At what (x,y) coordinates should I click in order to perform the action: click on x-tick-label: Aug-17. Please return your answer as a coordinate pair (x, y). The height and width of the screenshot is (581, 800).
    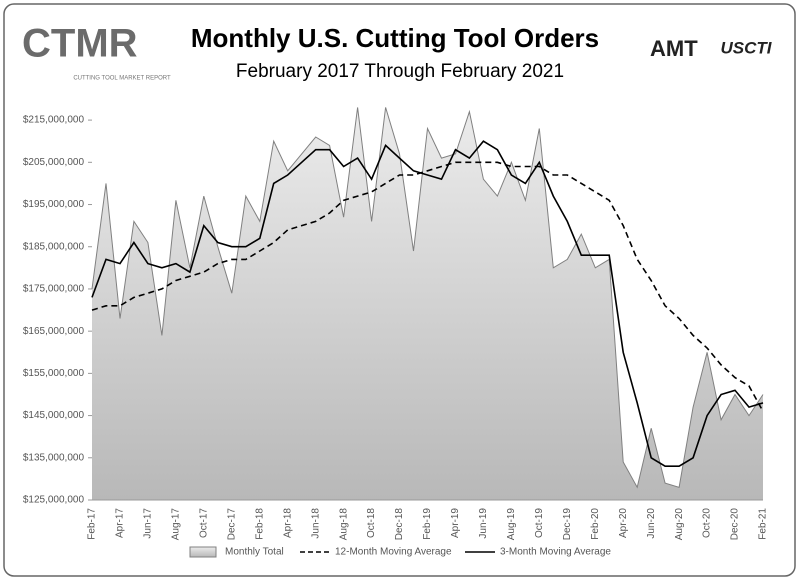
    Looking at the image, I should click on (176, 524).